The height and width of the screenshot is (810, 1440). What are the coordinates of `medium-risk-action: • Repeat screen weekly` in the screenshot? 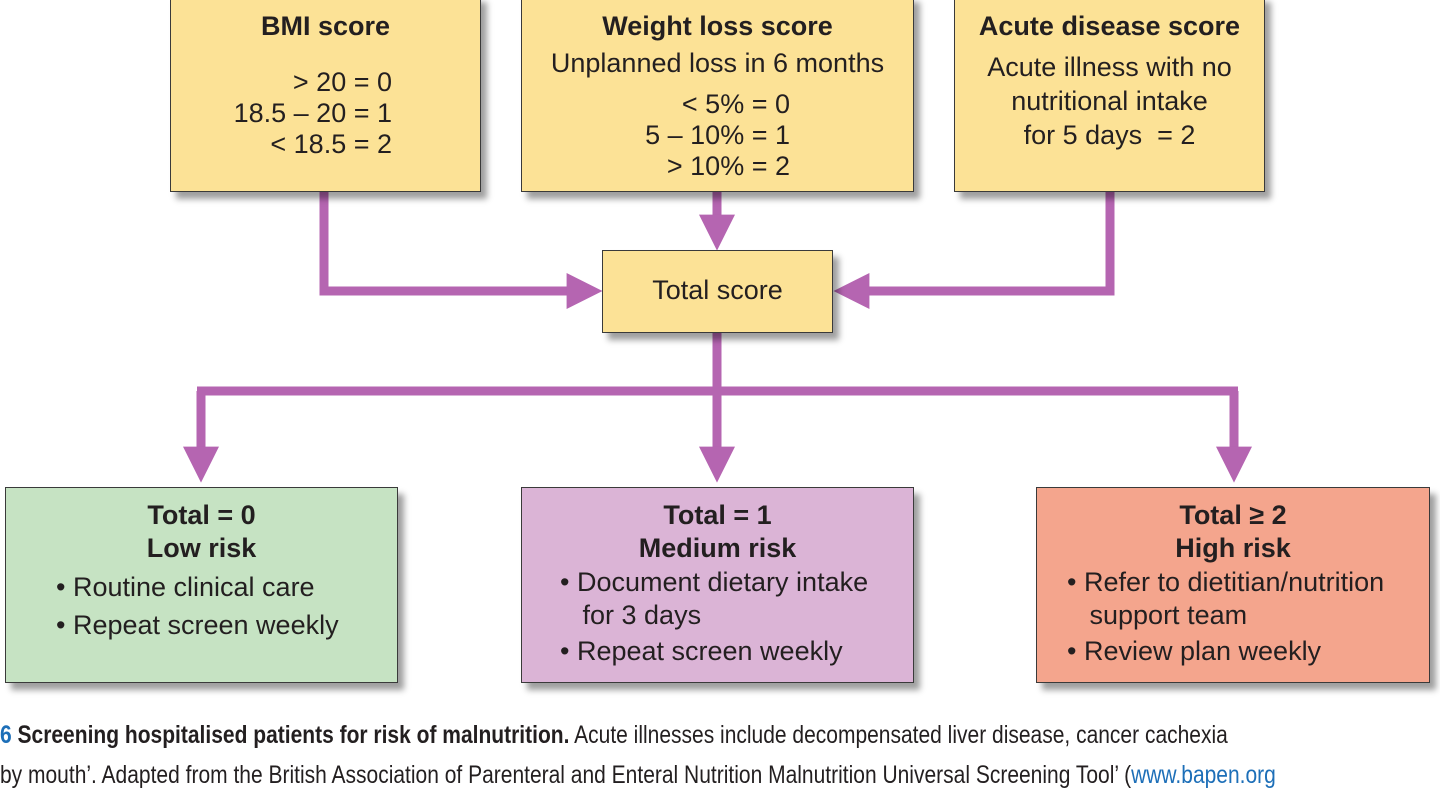 It's located at (701, 651).